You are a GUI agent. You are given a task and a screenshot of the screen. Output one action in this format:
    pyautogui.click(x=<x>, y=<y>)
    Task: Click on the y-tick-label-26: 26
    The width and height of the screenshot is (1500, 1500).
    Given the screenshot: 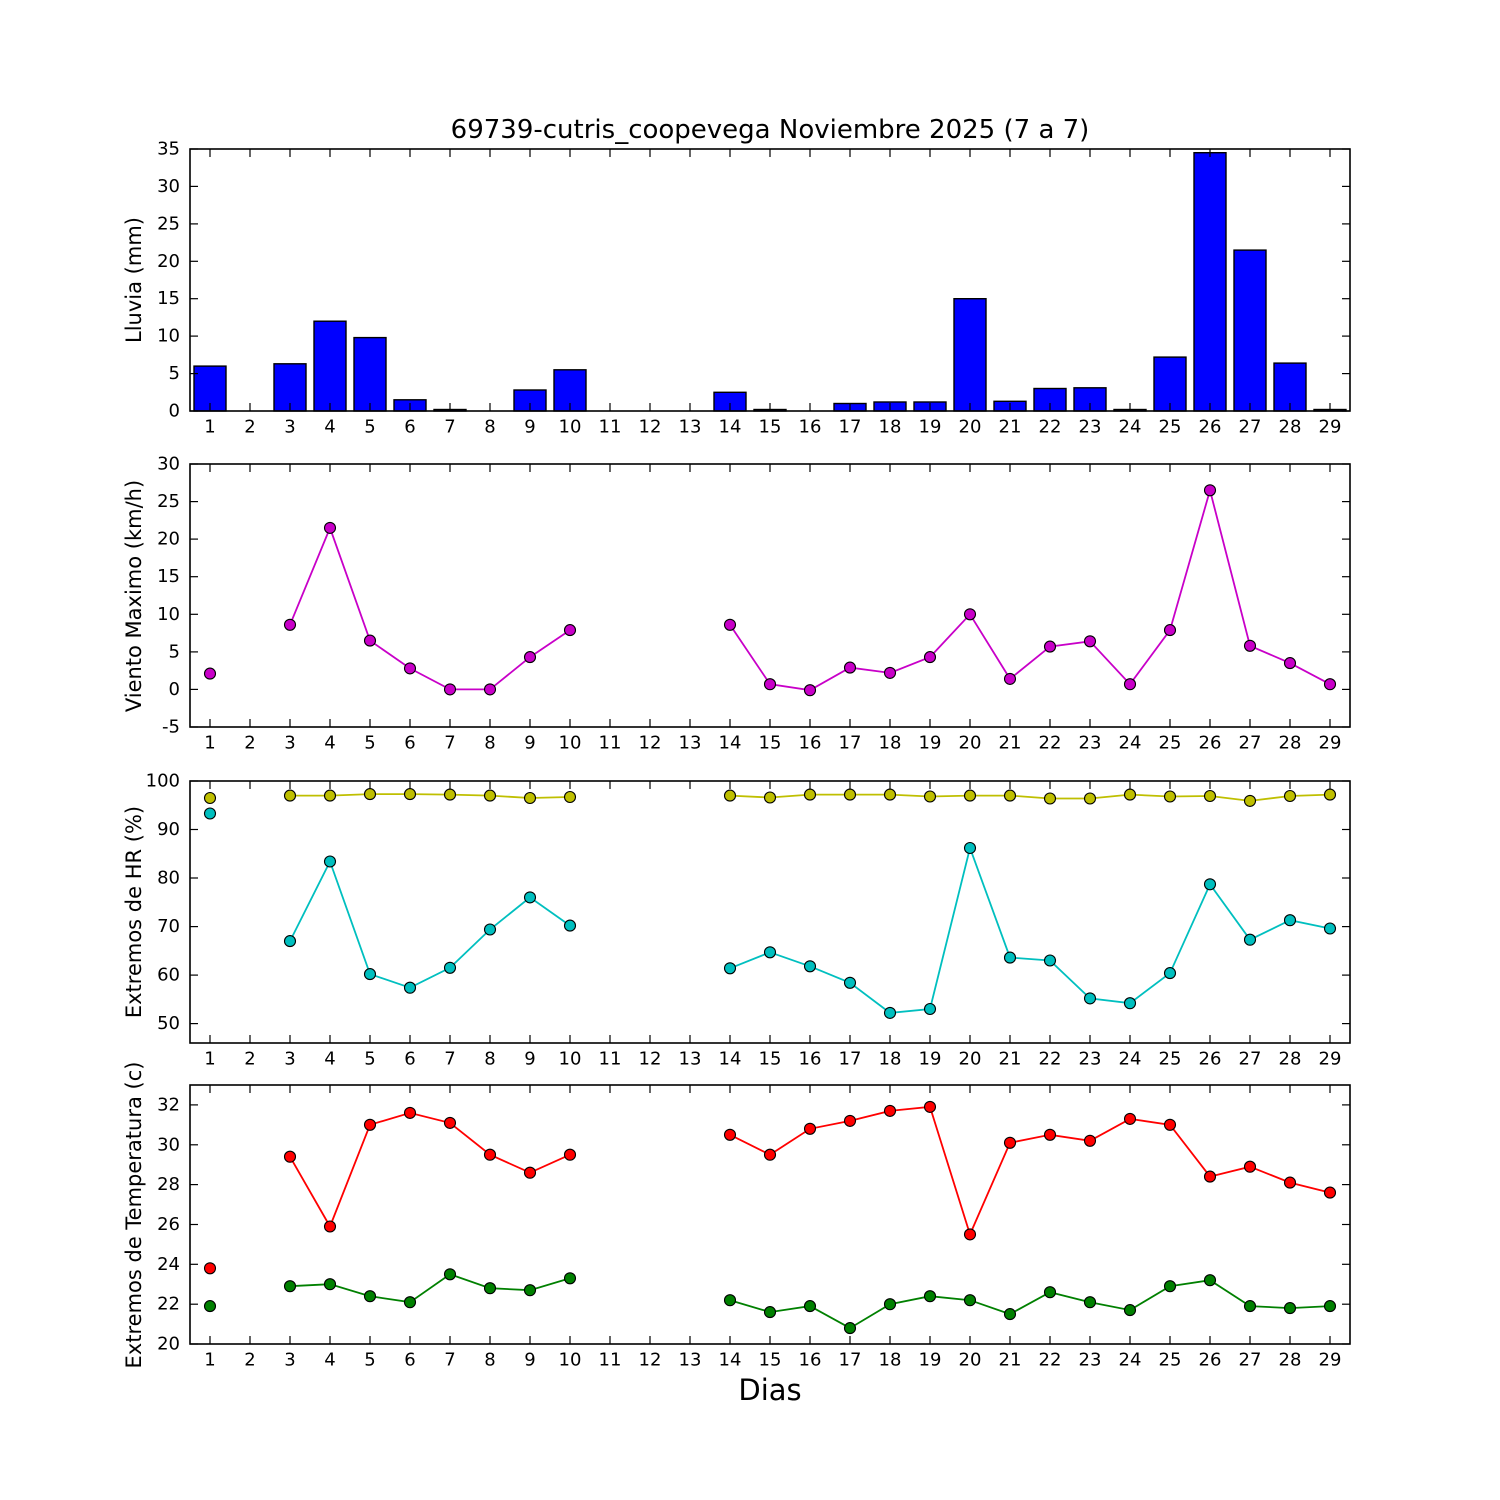 What is the action you would take?
    pyautogui.click(x=168, y=1224)
    